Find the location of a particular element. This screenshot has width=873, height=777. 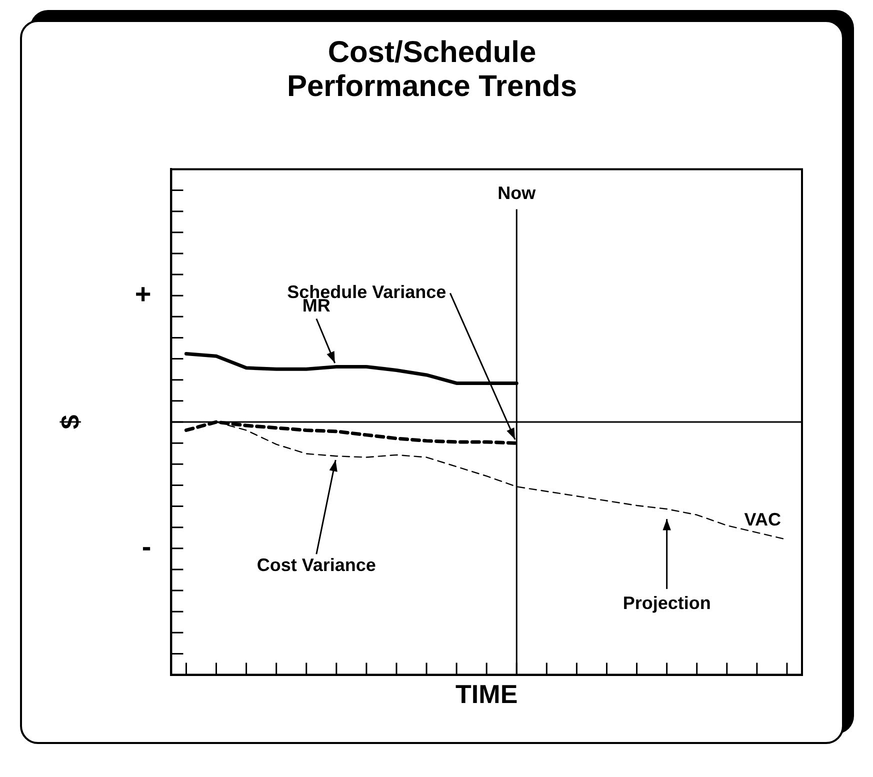

text: TIME is located at coordinates (487, 693).